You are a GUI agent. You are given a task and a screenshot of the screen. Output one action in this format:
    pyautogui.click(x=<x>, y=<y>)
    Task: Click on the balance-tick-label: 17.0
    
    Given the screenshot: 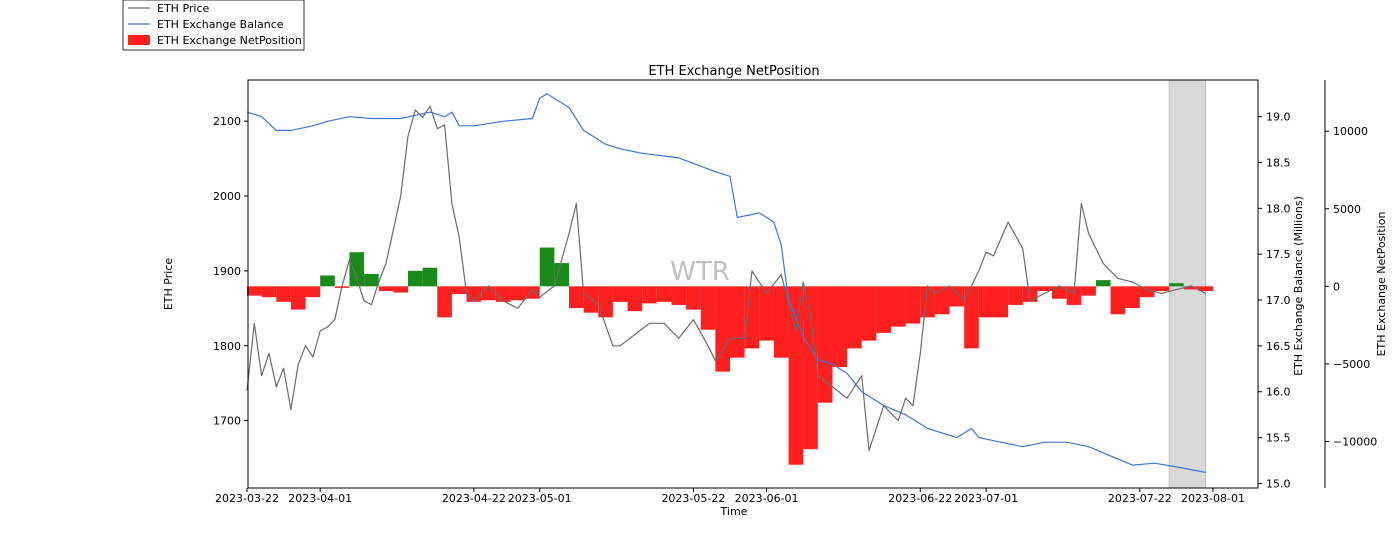 What is the action you would take?
    pyautogui.click(x=1278, y=300)
    